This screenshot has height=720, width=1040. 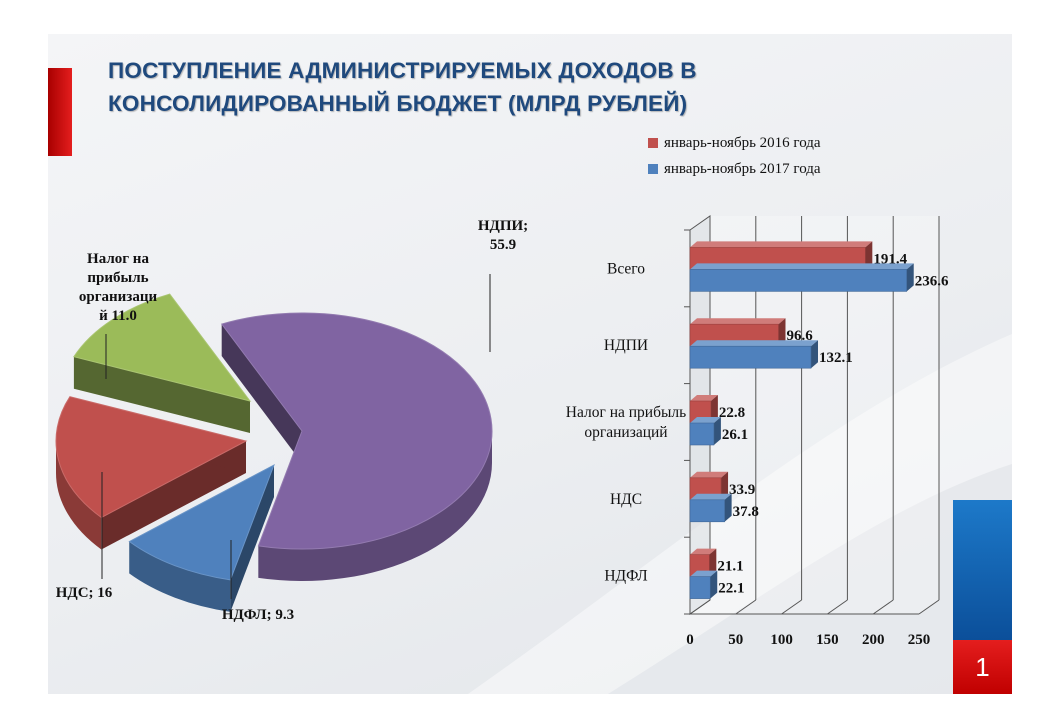 What do you see at coordinates (118, 316) in the screenshot?
I see `pie-label-line: й 11.0` at bounding box center [118, 316].